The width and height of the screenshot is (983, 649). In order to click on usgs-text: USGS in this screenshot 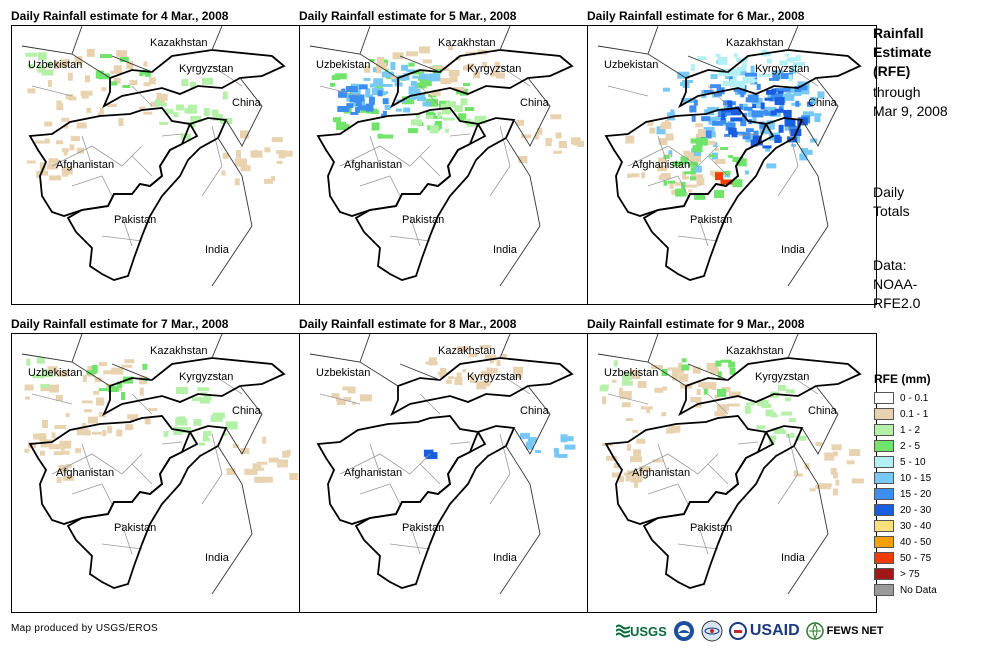, I will do `click(648, 631)`.